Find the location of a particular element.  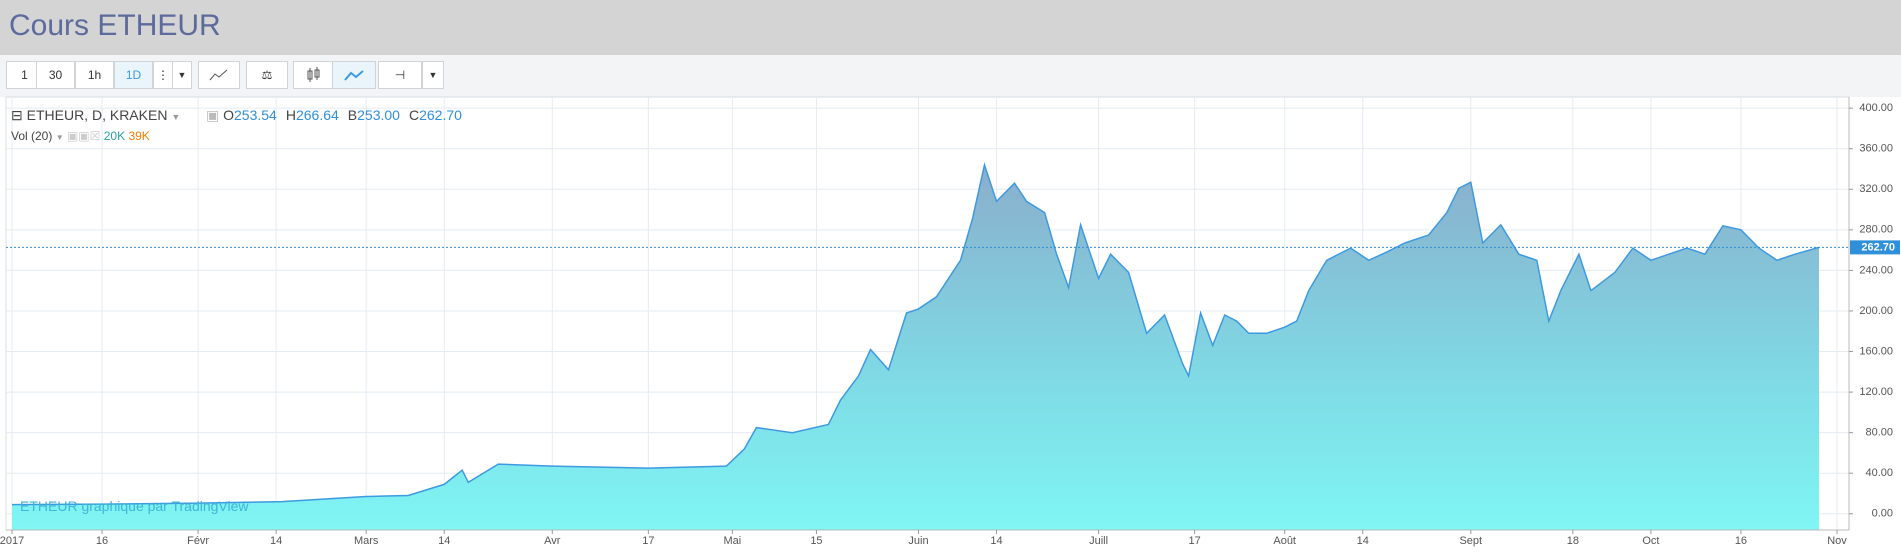

x-tick-label: Août is located at coordinates (1284, 541).